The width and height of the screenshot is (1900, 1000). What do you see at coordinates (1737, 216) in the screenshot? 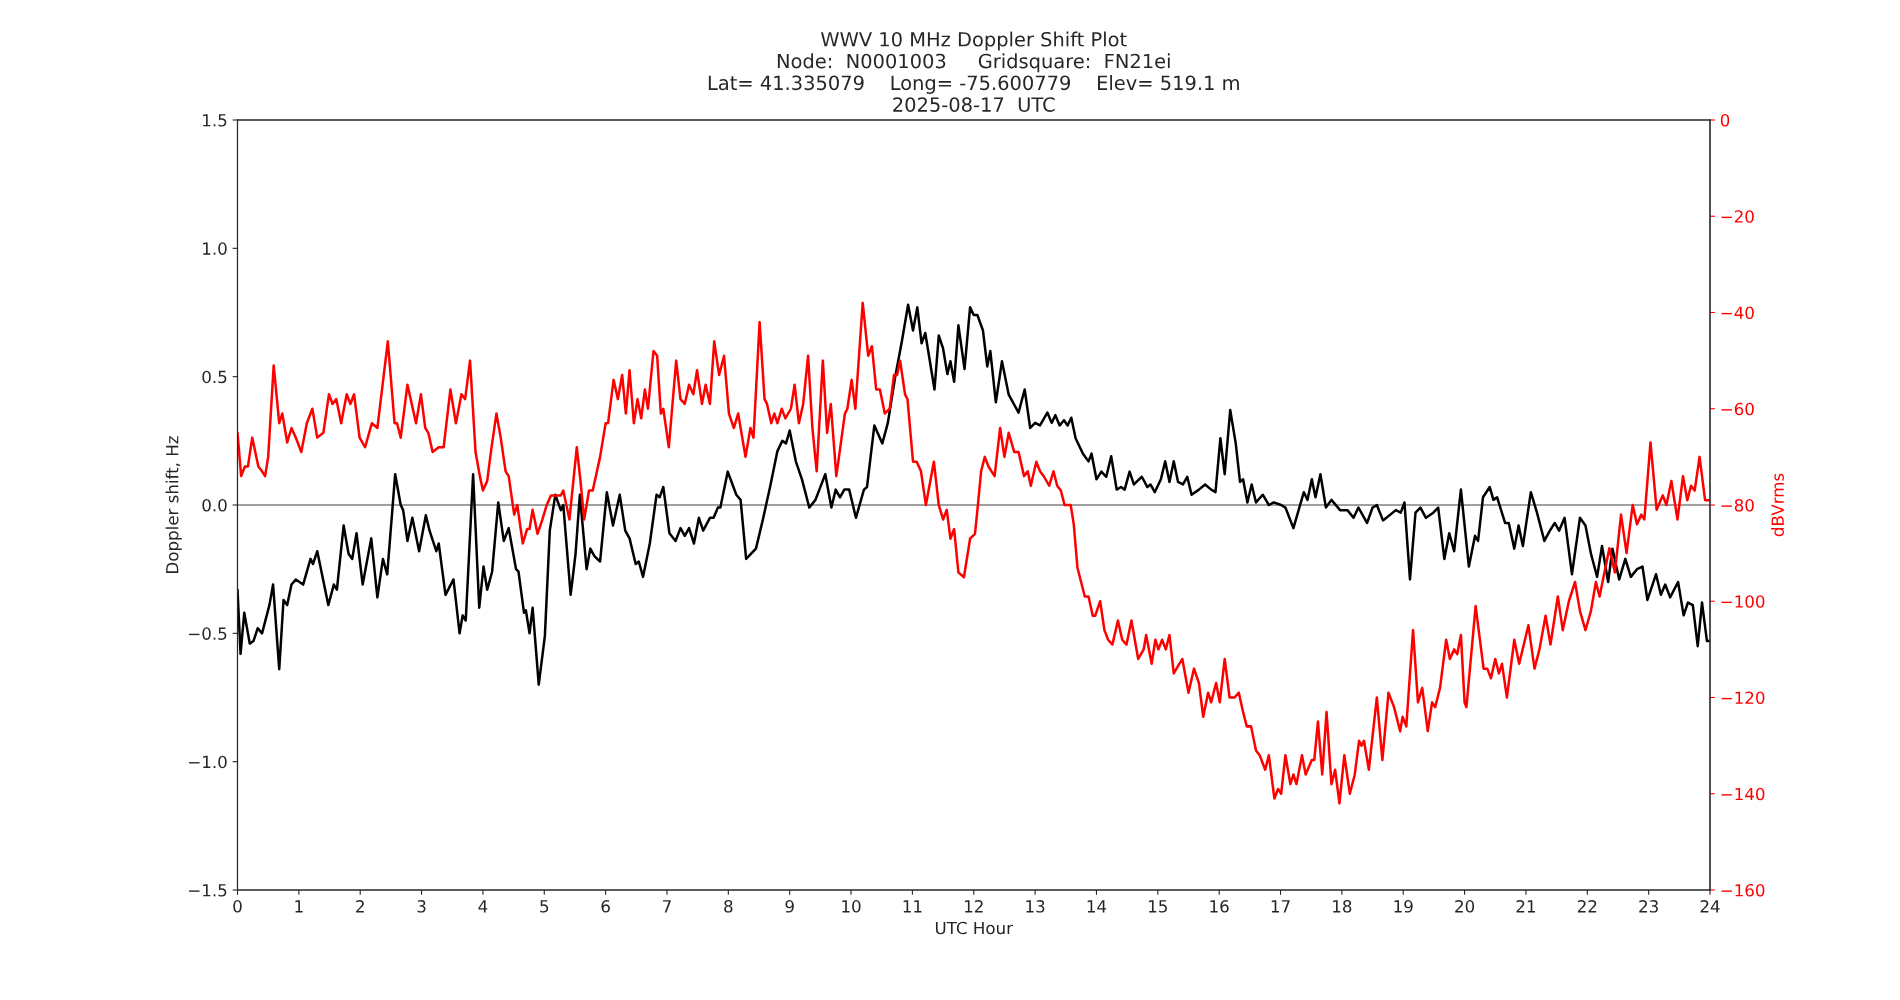
I see `y2-tick-label: −20` at bounding box center [1737, 216].